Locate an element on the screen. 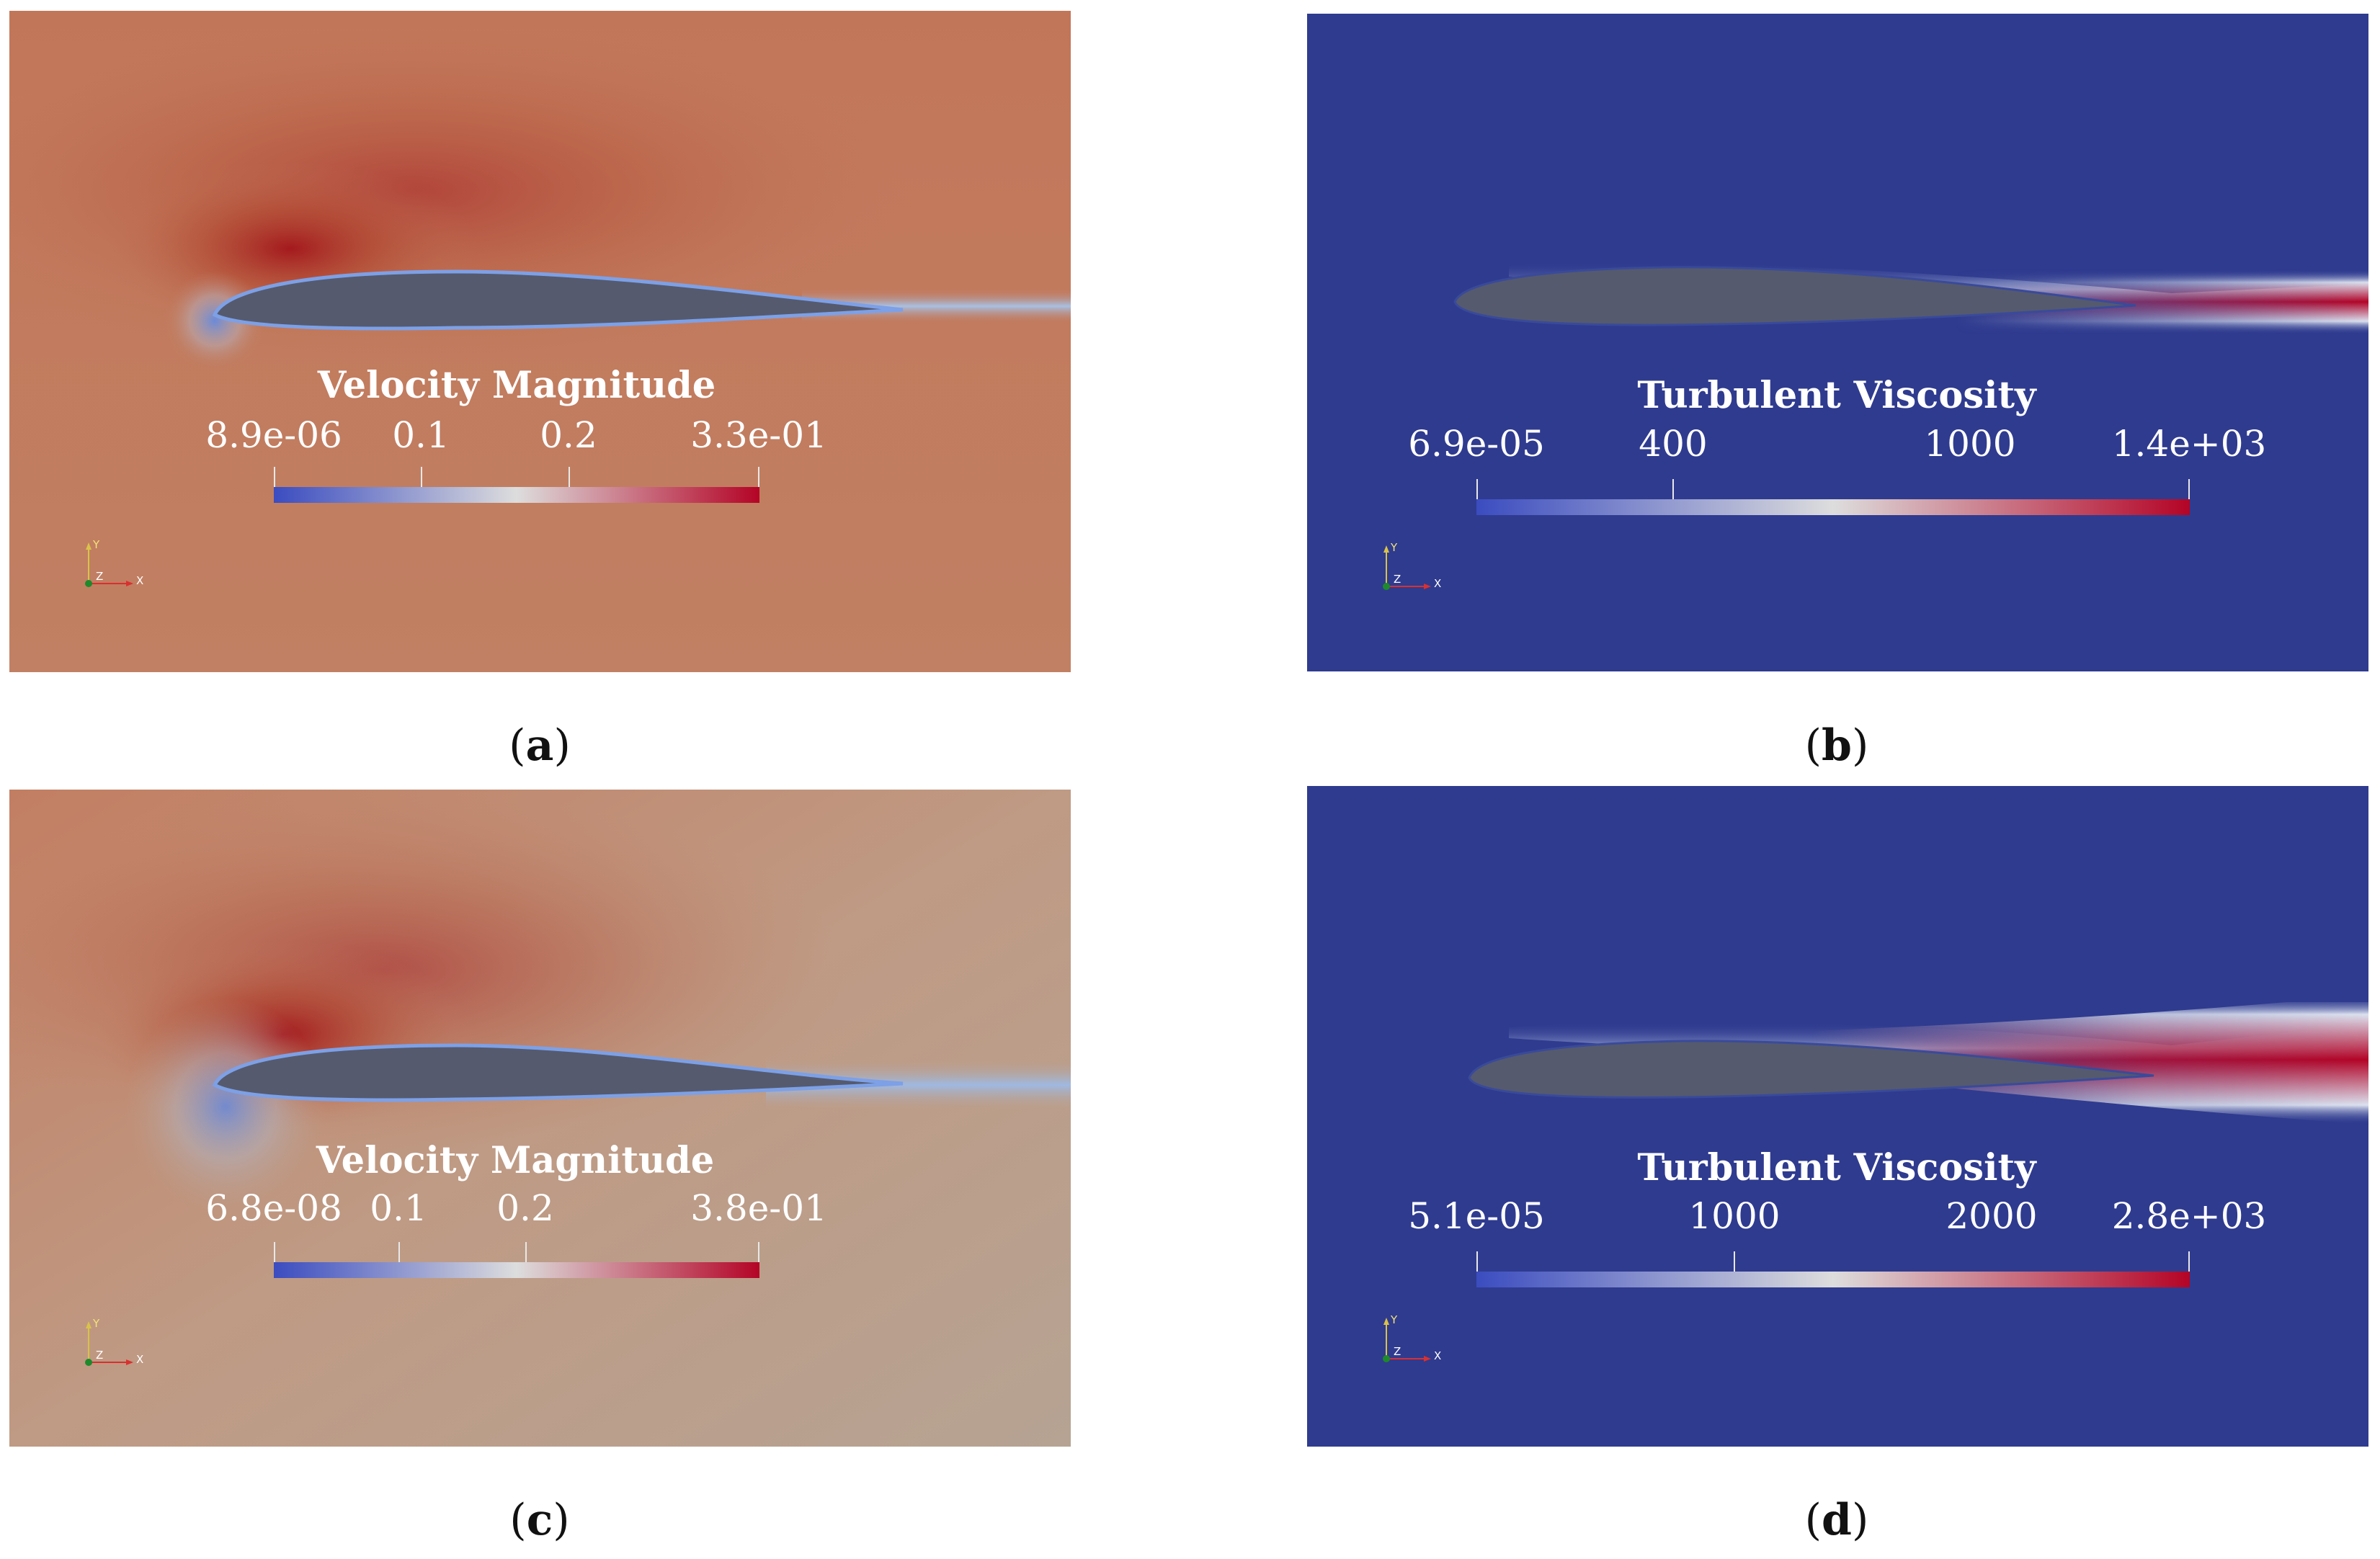  caption-a: (a) is located at coordinates (540, 745).